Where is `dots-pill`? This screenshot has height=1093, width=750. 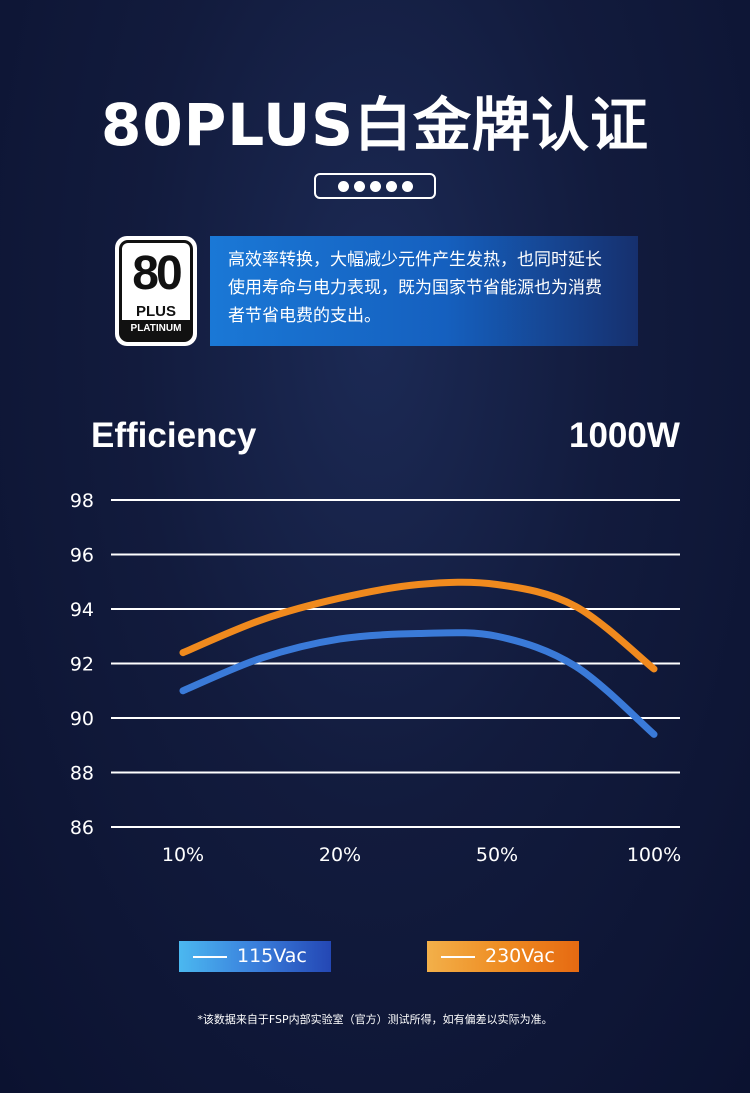 dots-pill is located at coordinates (375, 186).